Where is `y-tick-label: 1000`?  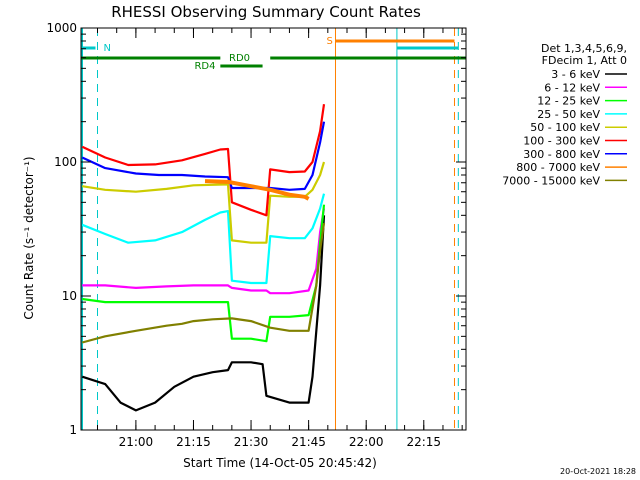
y-tick-label: 1000 is located at coordinates (61, 28).